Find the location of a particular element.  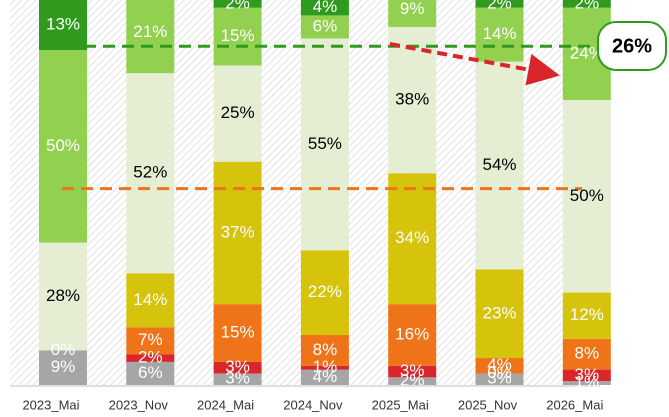

data-label: 38% is located at coordinates (412, 99).